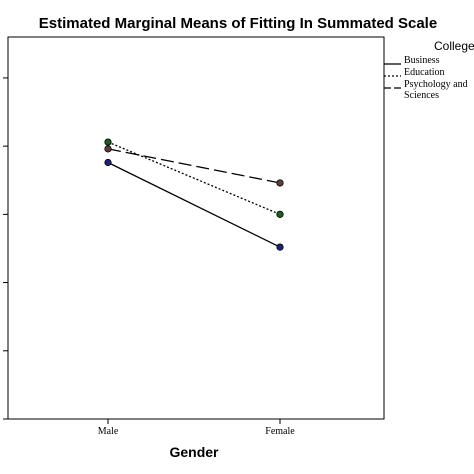 This screenshot has width=474, height=474. What do you see at coordinates (194, 452) in the screenshot?
I see `x-axis-label: Gender` at bounding box center [194, 452].